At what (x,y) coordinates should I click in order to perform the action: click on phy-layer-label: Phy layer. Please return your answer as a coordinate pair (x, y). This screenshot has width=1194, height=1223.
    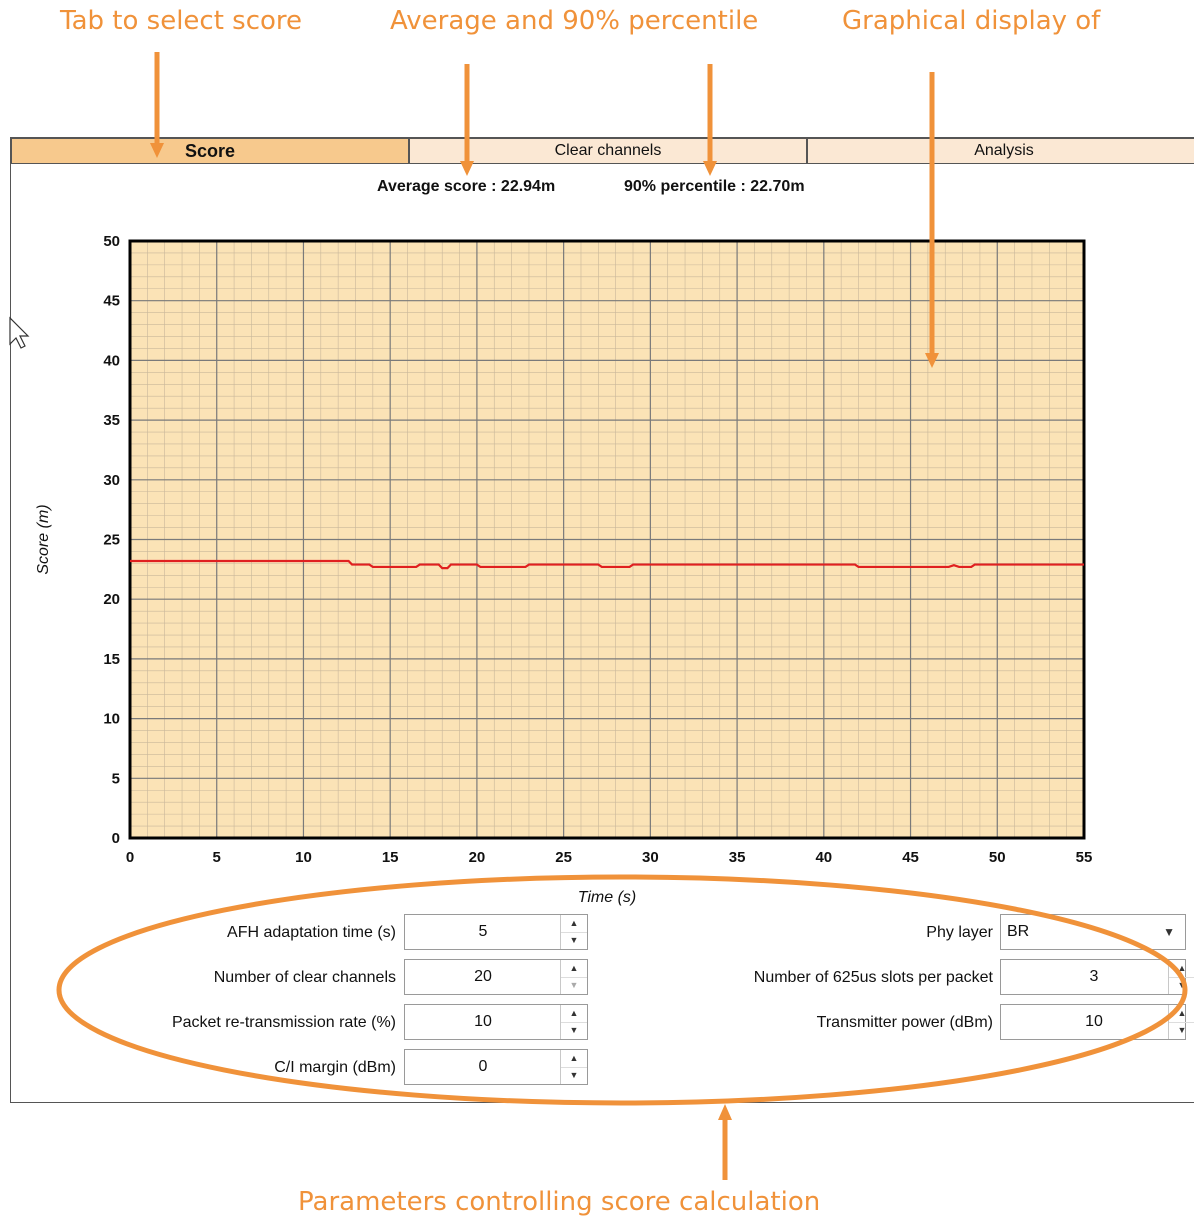
    Looking at the image, I should click on (959, 932).